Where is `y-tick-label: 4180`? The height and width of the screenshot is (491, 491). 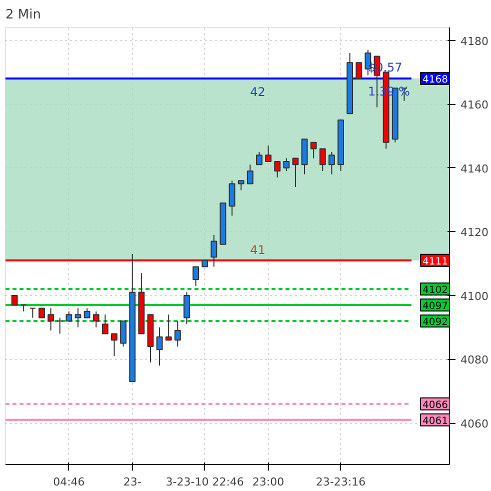
y-tick-label: 4180 is located at coordinates (474, 41).